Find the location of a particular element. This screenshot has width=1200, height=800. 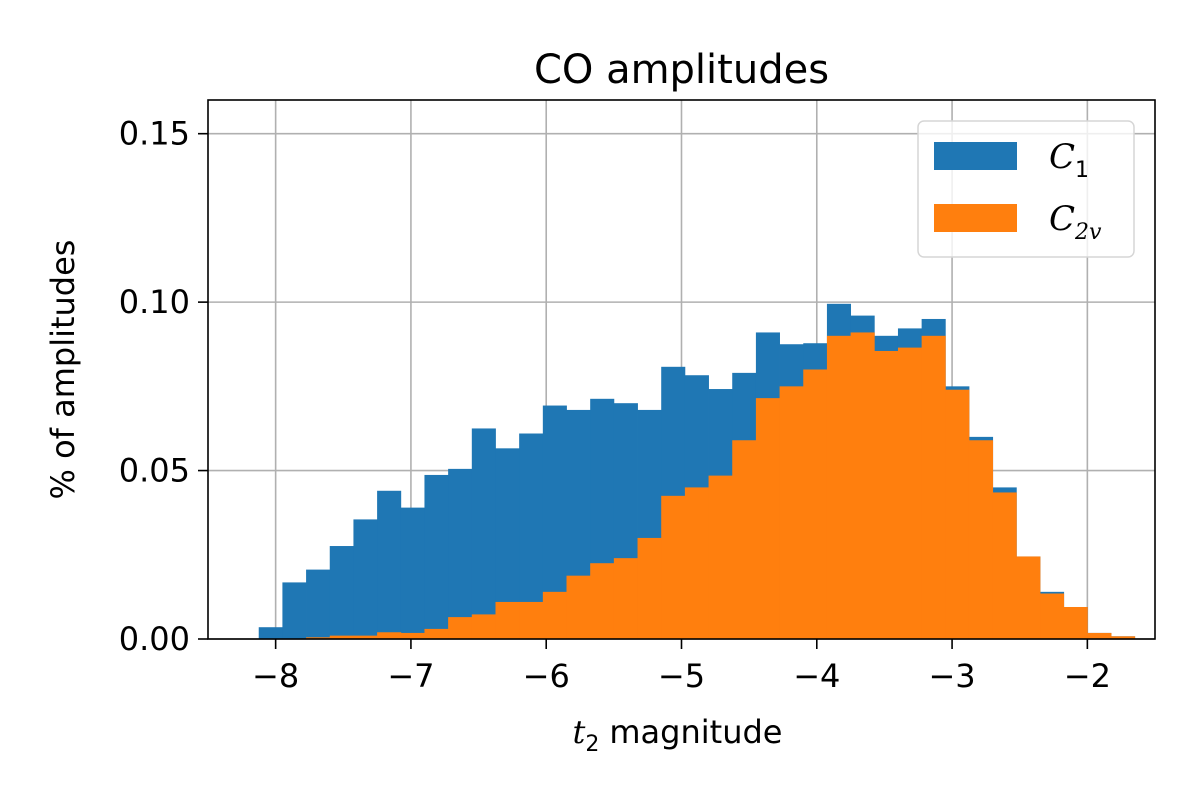

y-axis-label: % of amplitudes is located at coordinates (63, 370).